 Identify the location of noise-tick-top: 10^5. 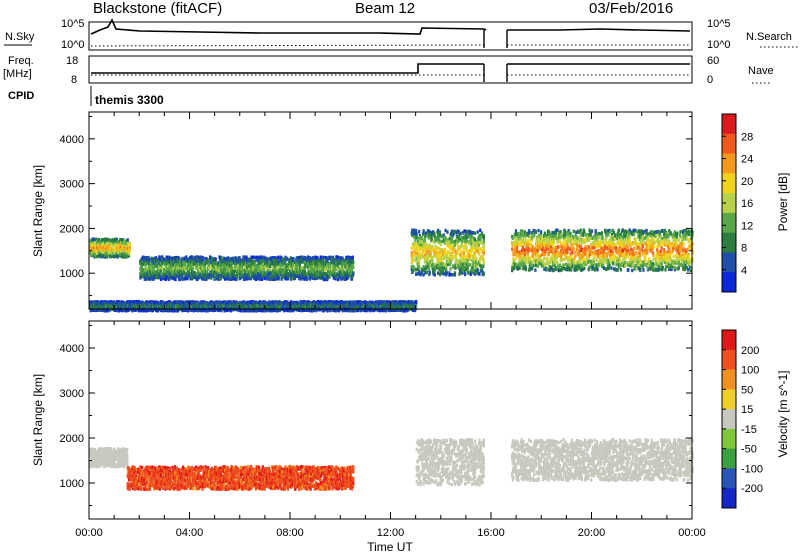
(73, 24).